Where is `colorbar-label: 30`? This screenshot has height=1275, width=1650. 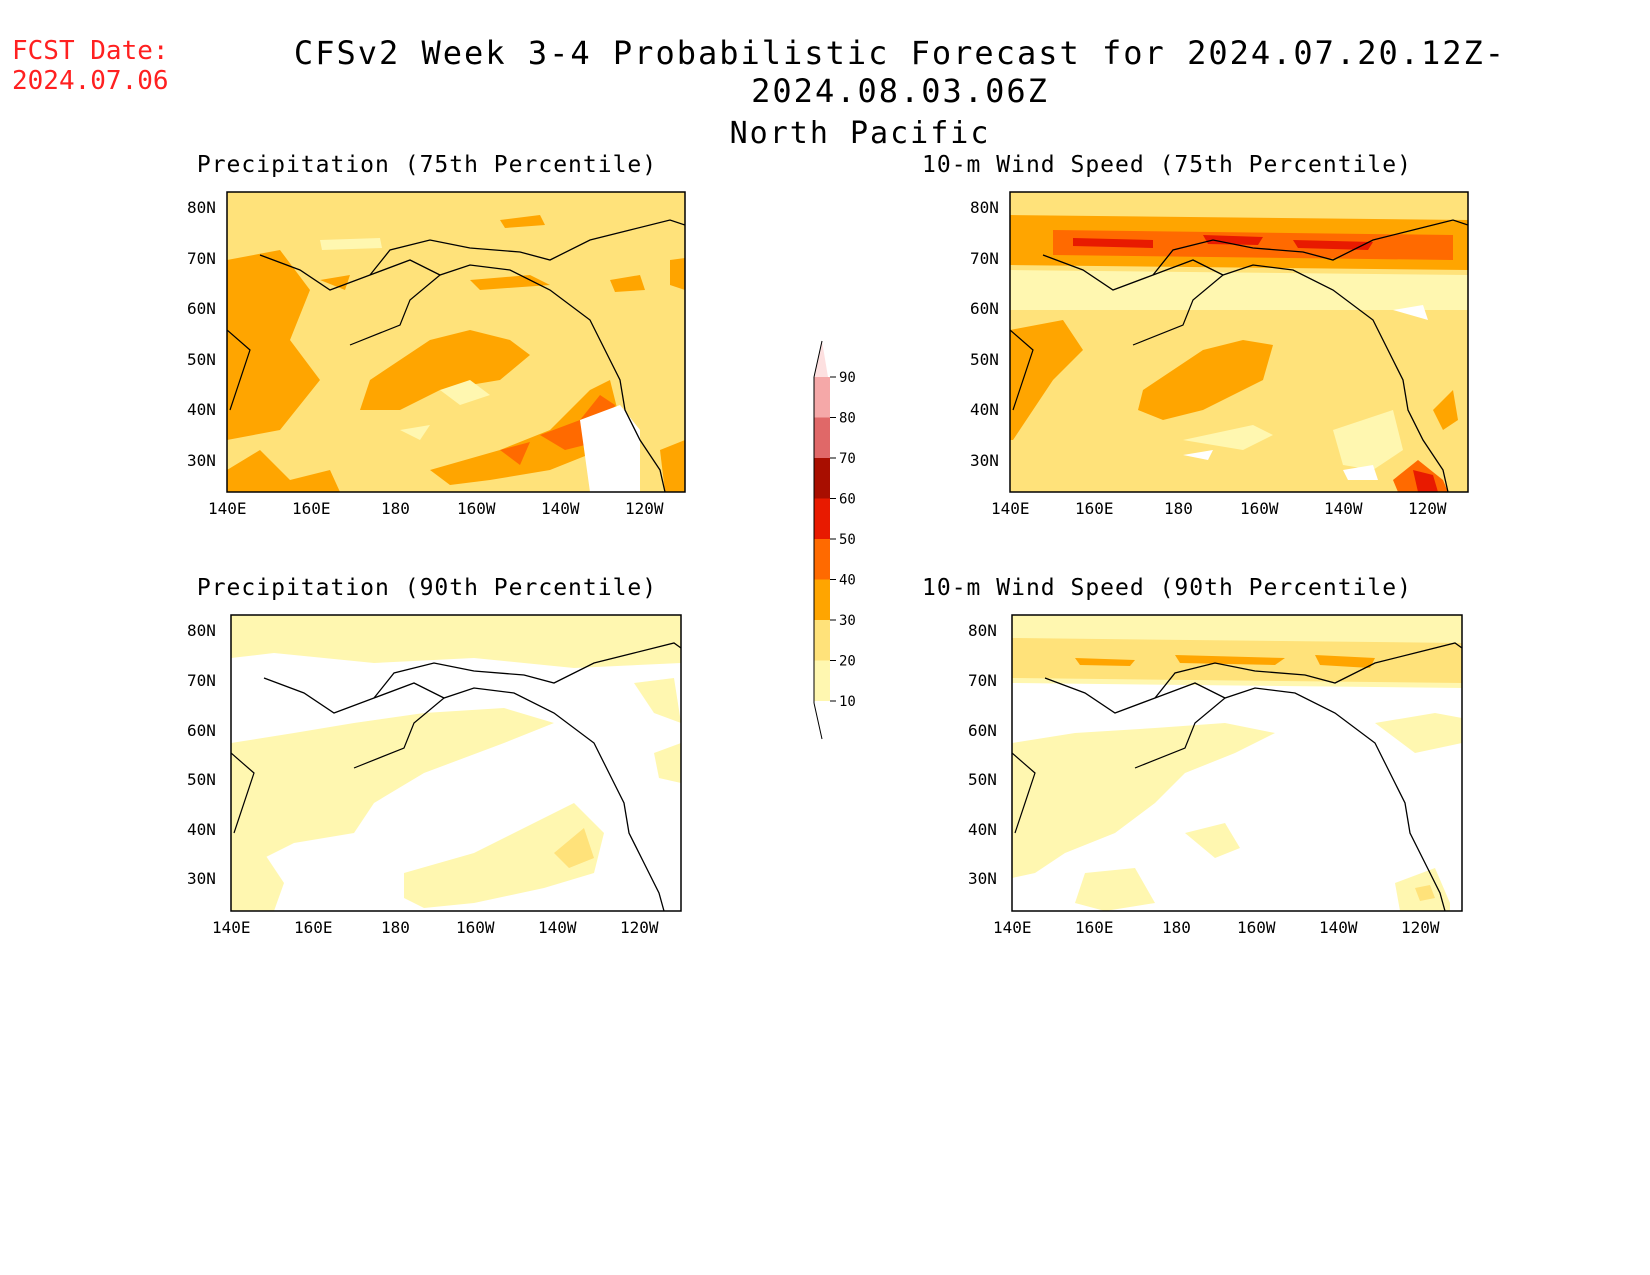 colorbar-label: 30 is located at coordinates (847, 621).